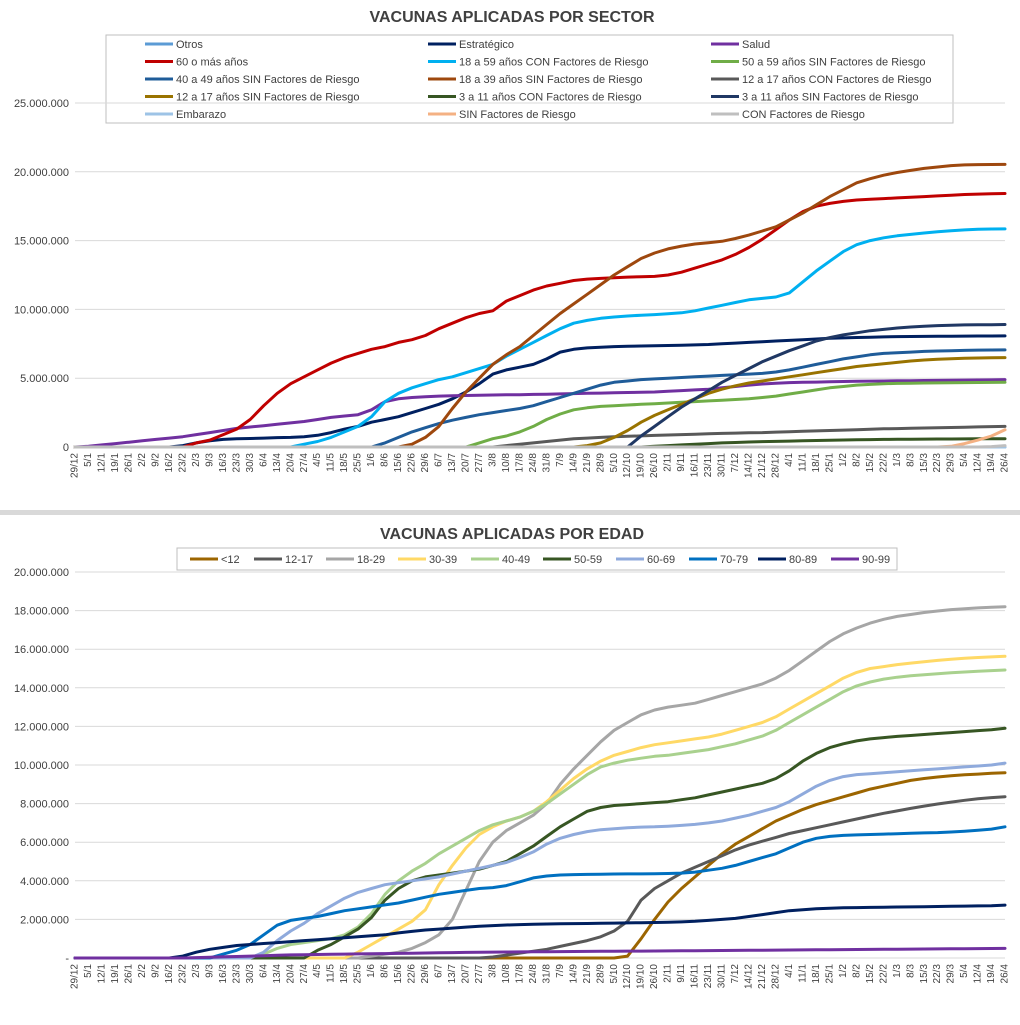 Image resolution: width=1020 pixels, height=1025 pixels. What do you see at coordinates (182, 974) in the screenshot?
I see `x-tick-label: 23/2` at bounding box center [182, 974].